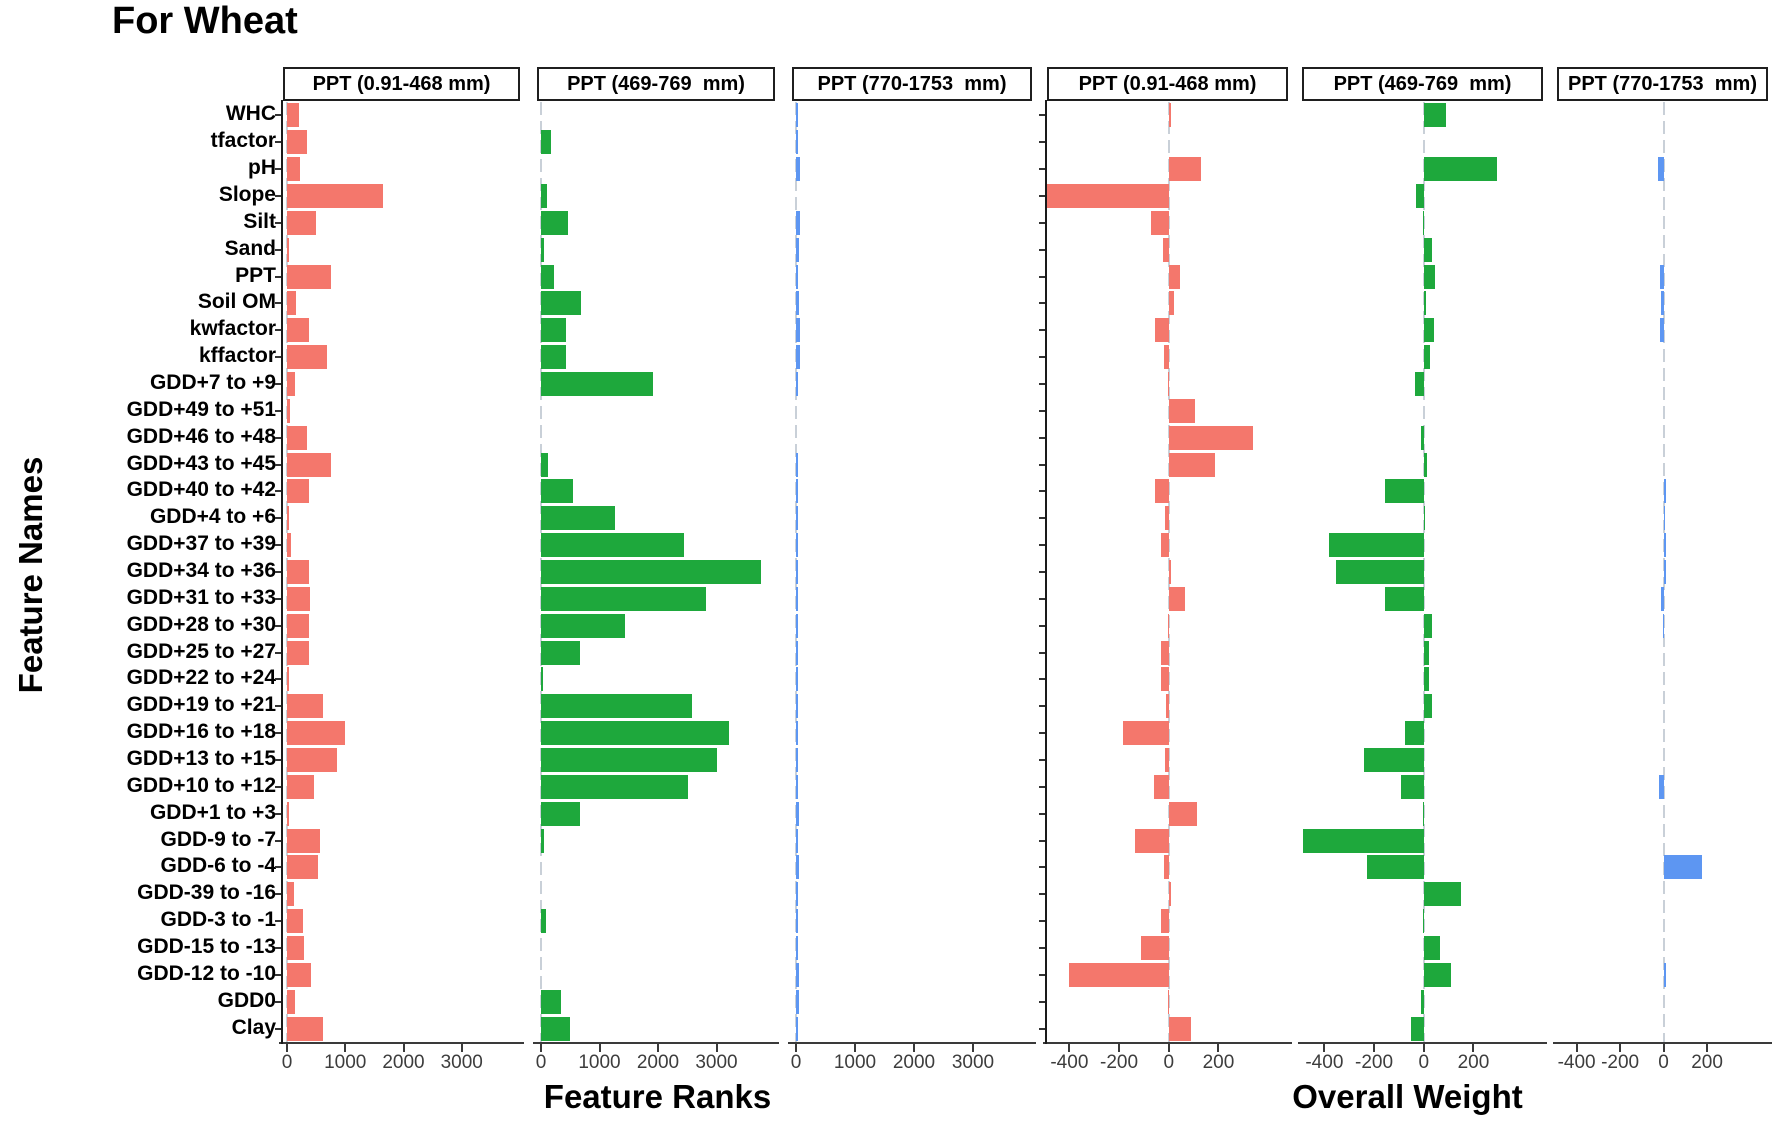  Describe the element at coordinates (206, 973) in the screenshot. I see `y-tick-label: GDD-12 to -10` at that location.